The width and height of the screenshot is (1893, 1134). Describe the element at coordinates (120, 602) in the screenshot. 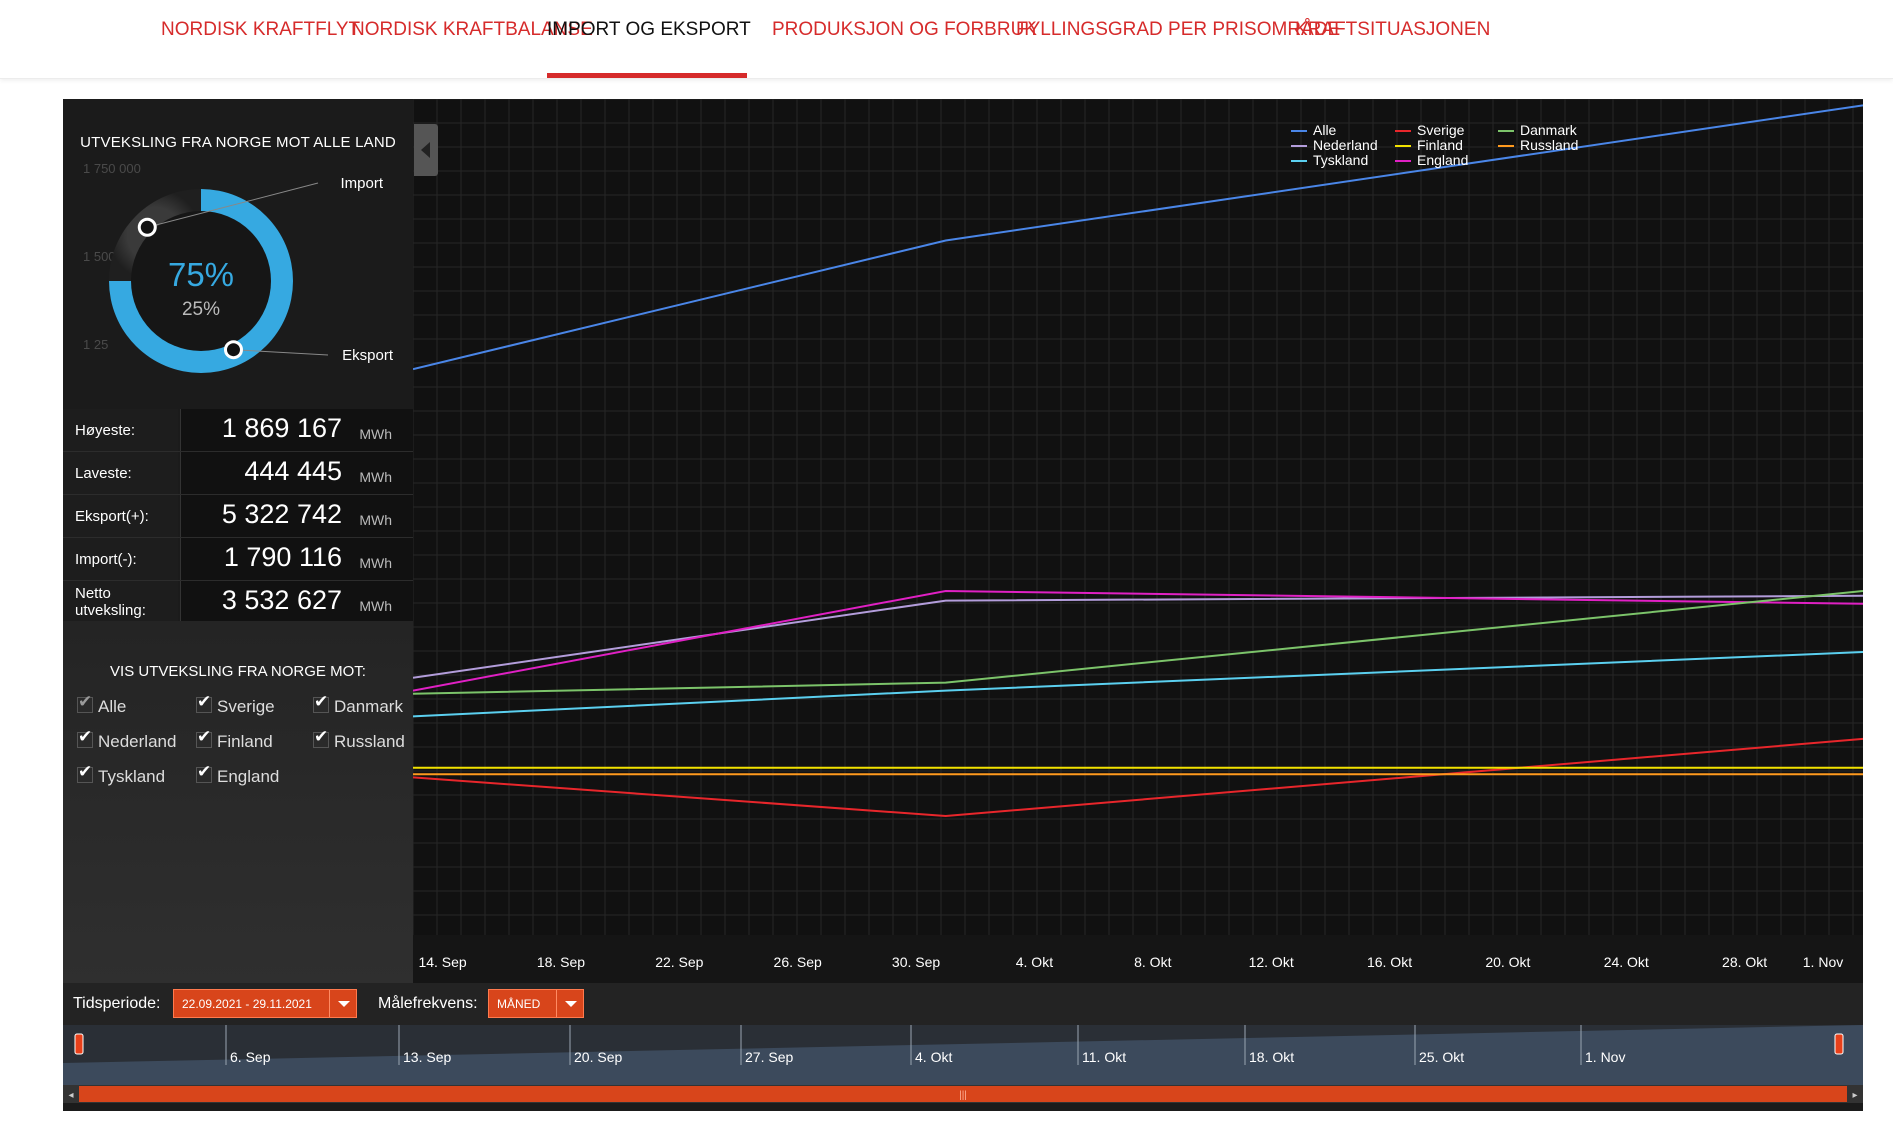

I see `stat-label: Netto utveksling:` at that location.